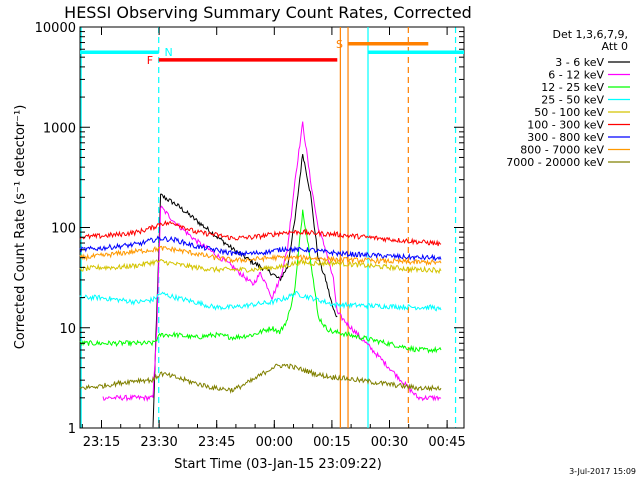  I want to click on legend-label-2: 12 - 25 keV, so click(572, 87).